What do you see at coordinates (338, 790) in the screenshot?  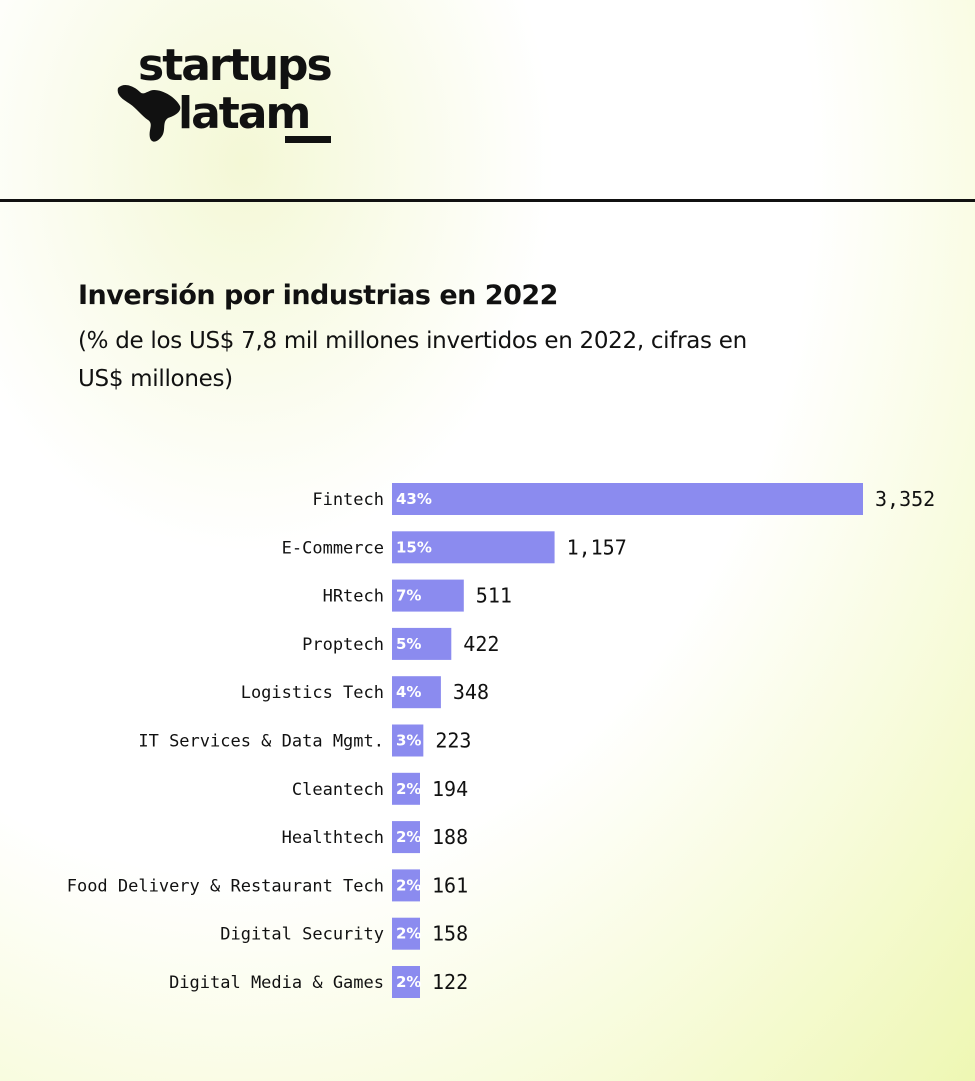 I see `category-label: Cleantech` at bounding box center [338, 790].